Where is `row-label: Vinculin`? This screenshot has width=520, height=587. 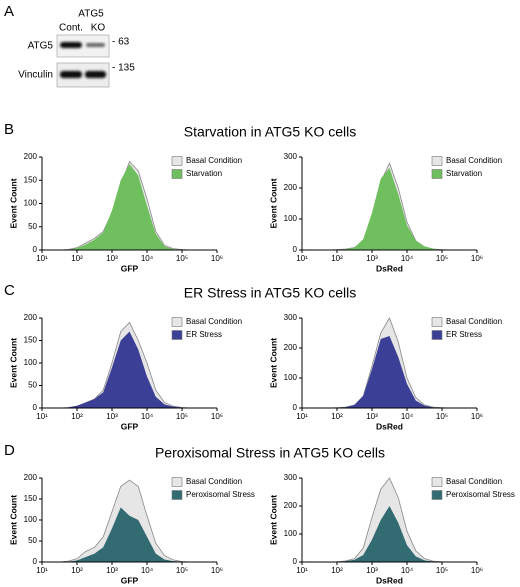
row-label: Vinculin is located at coordinates (35, 75).